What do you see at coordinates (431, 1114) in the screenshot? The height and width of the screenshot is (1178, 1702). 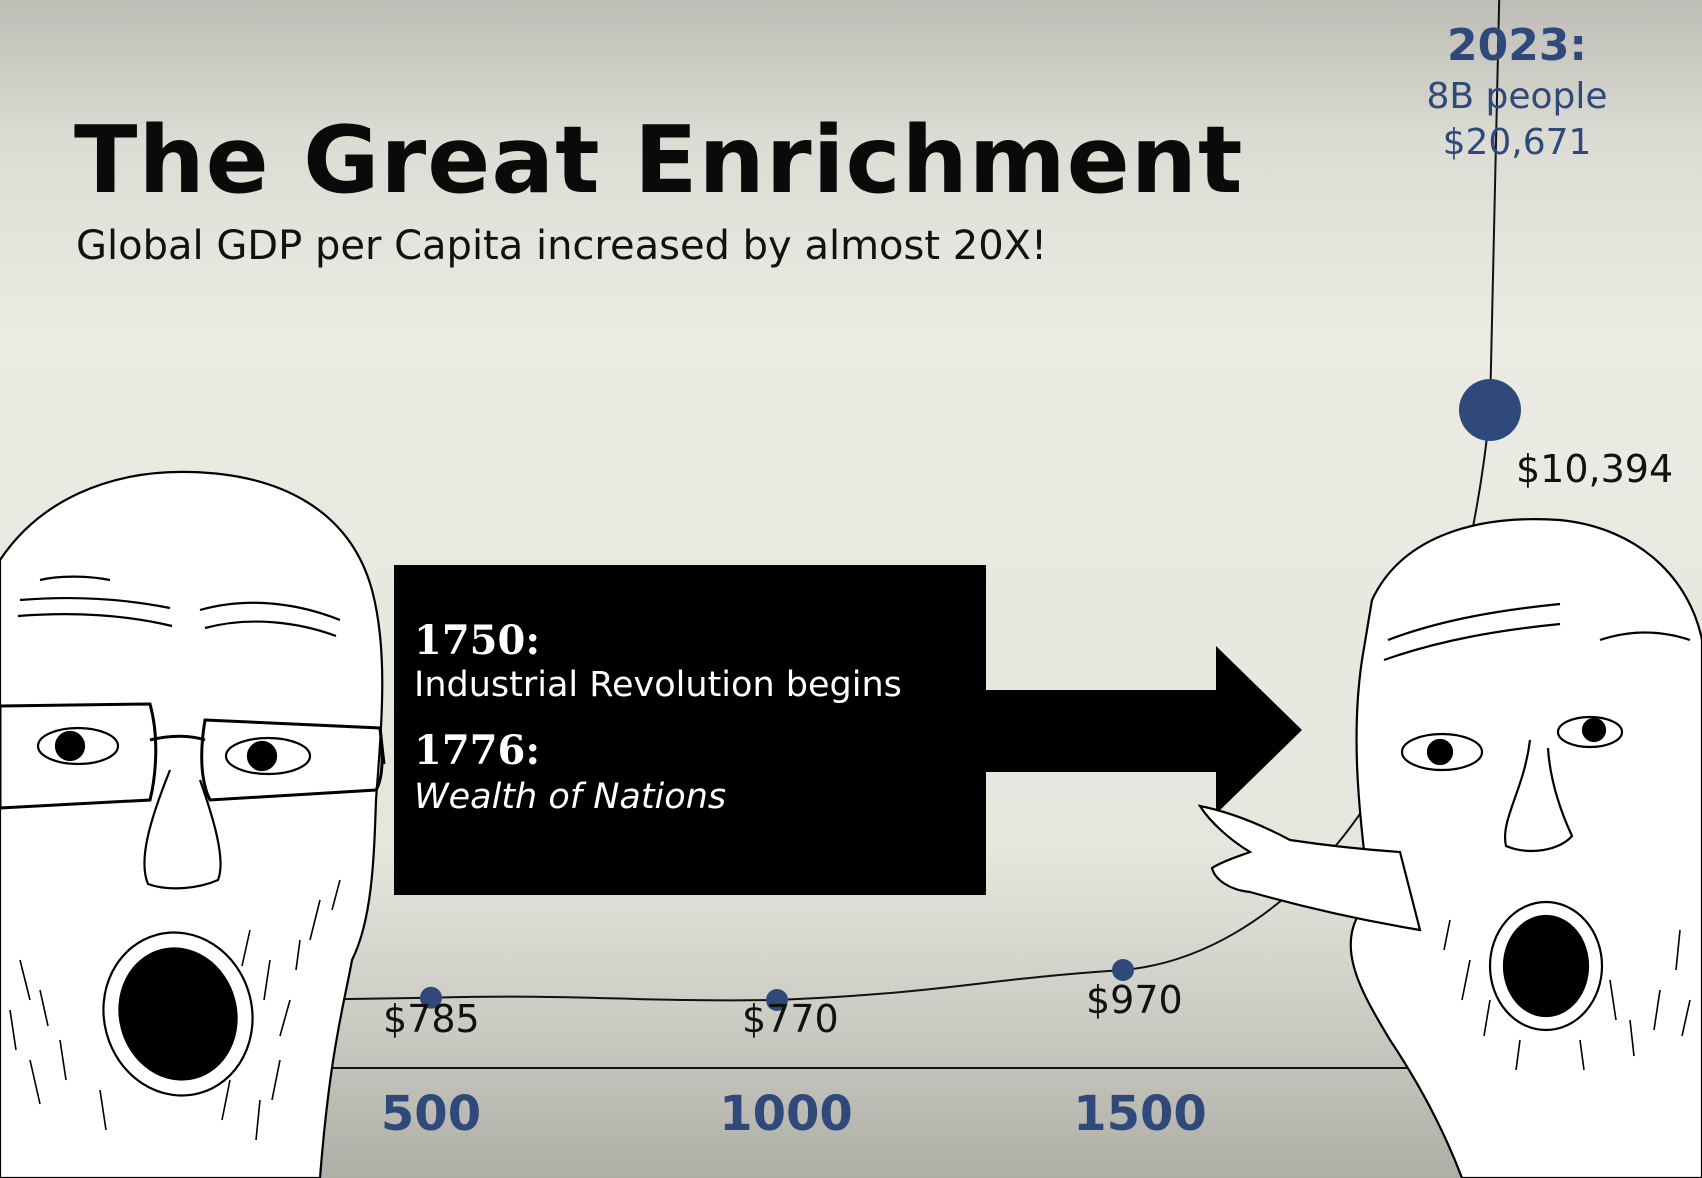 I see `x-tick-label-500: 500` at bounding box center [431, 1114].